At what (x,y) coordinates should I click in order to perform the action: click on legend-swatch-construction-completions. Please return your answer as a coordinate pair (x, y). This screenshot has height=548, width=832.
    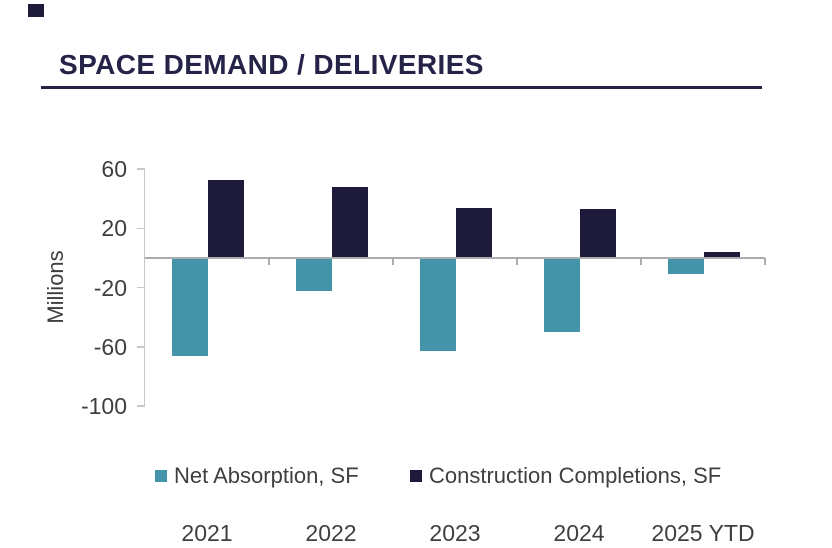
    Looking at the image, I should click on (416, 476).